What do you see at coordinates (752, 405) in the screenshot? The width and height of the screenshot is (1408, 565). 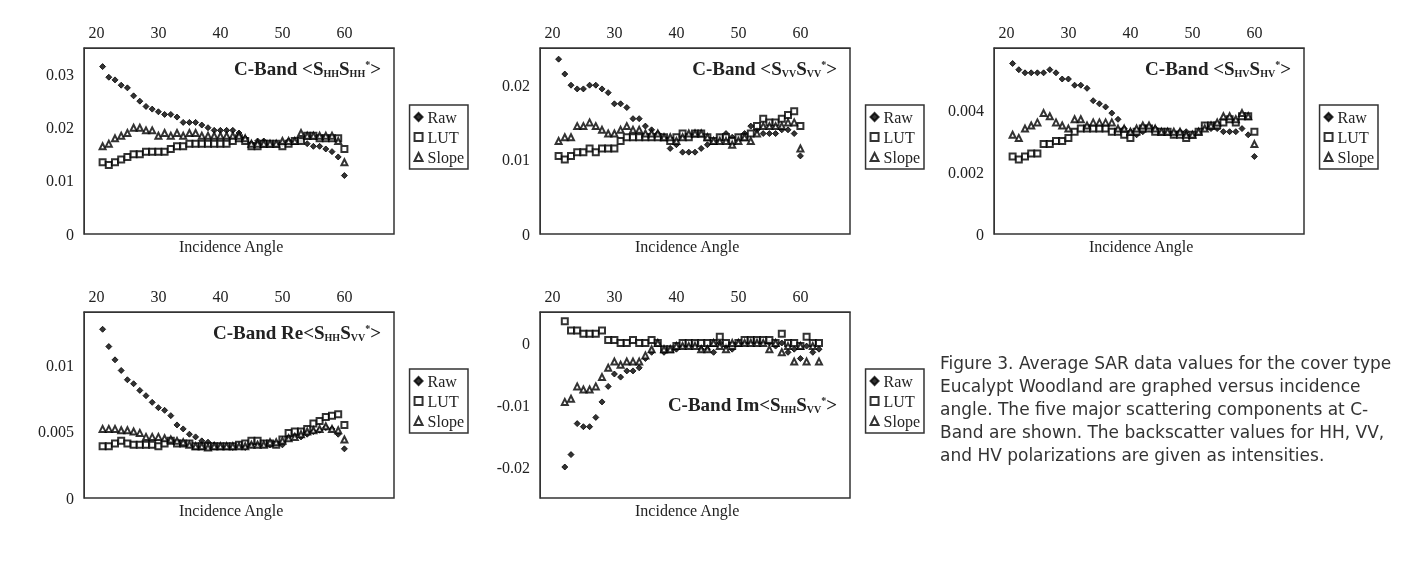 I see `text: C-Band Im<SHHSVV*>` at bounding box center [752, 405].